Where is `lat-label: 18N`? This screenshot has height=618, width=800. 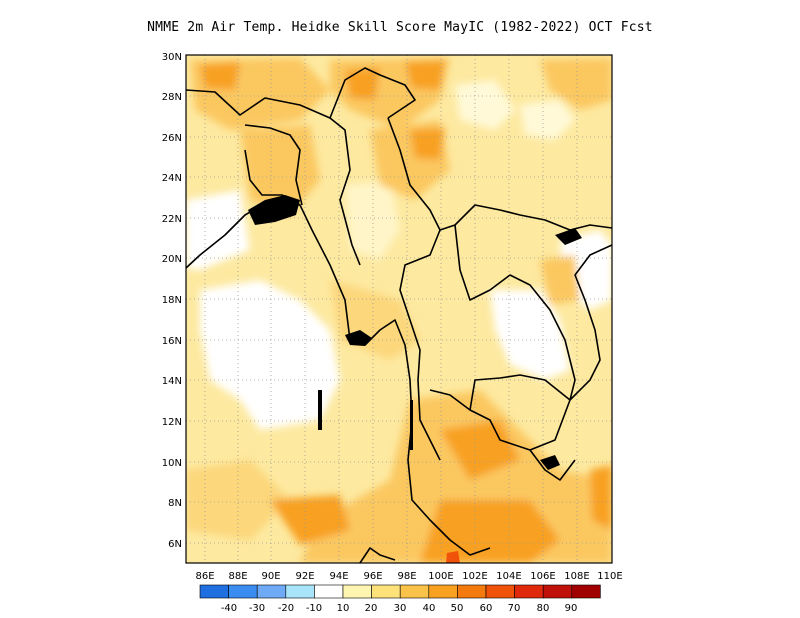 lat-label: 18N is located at coordinates (172, 300).